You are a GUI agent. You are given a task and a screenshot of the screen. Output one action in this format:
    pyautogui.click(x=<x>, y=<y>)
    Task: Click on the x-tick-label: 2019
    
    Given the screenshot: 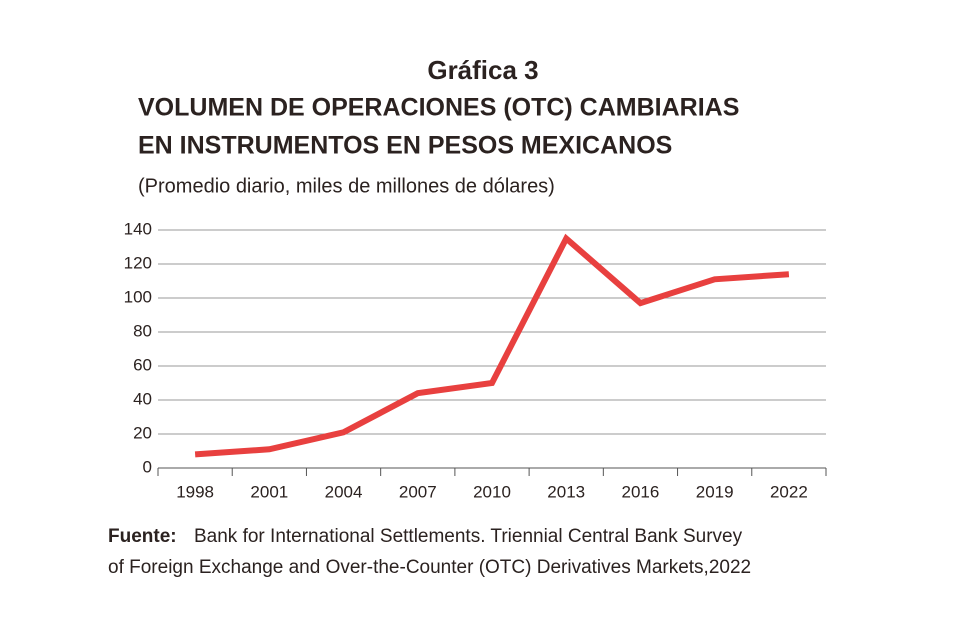 What is the action you would take?
    pyautogui.click(x=715, y=491)
    